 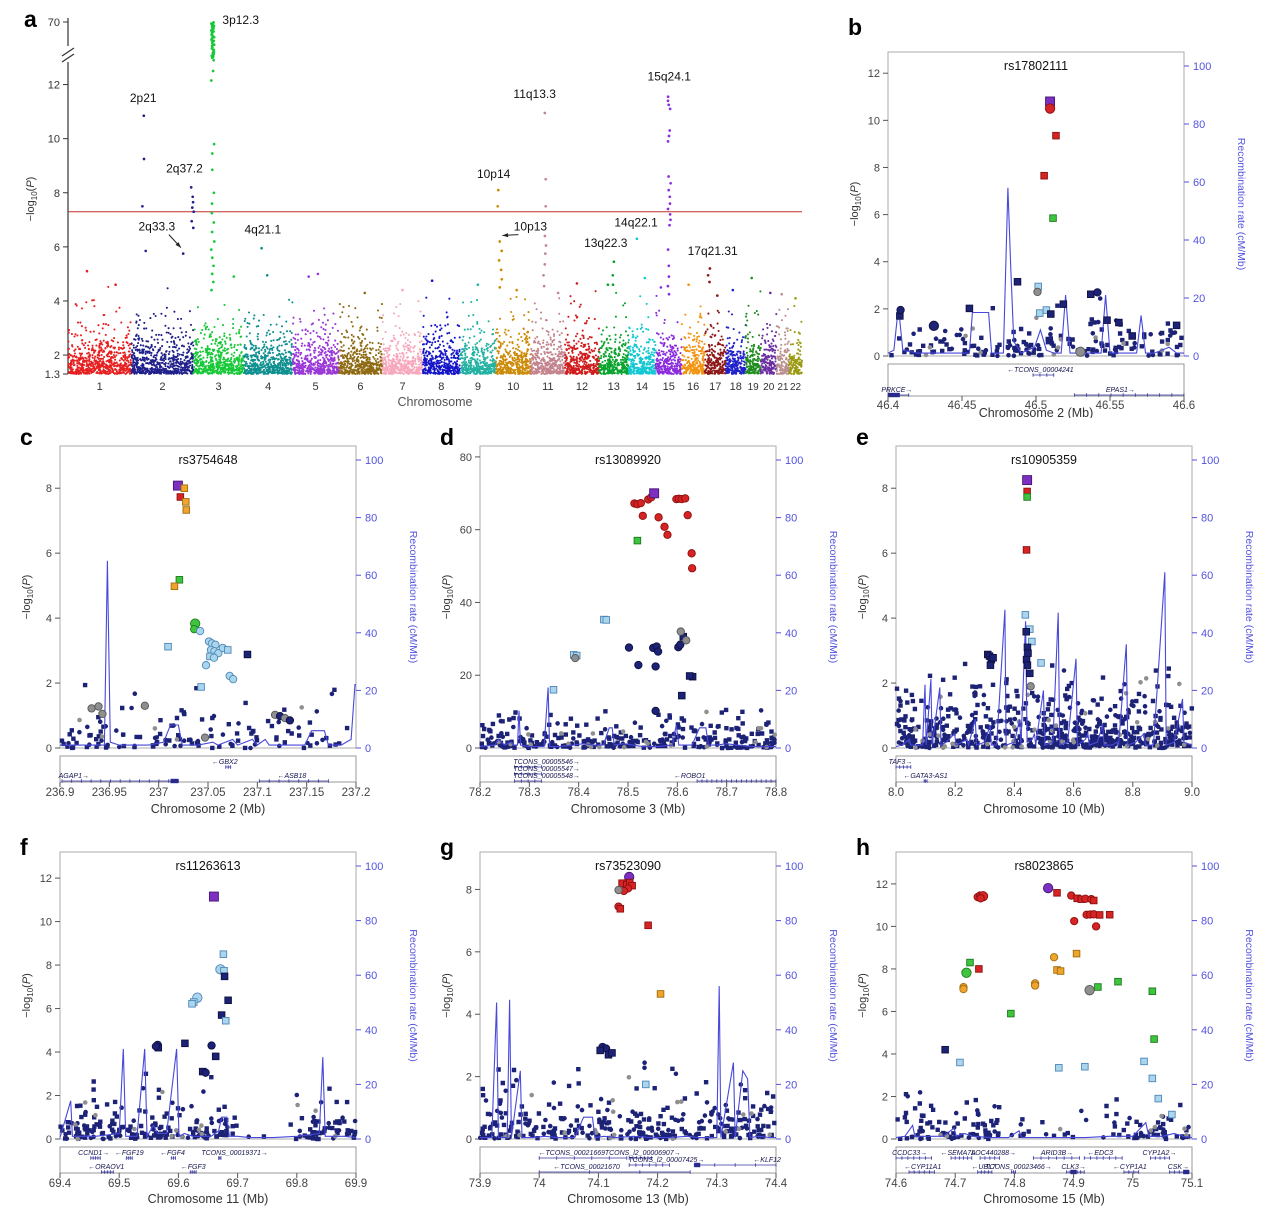 What do you see at coordinates (1014, 793) in the screenshot?
I see `svg-text: 8.4` at bounding box center [1014, 793].